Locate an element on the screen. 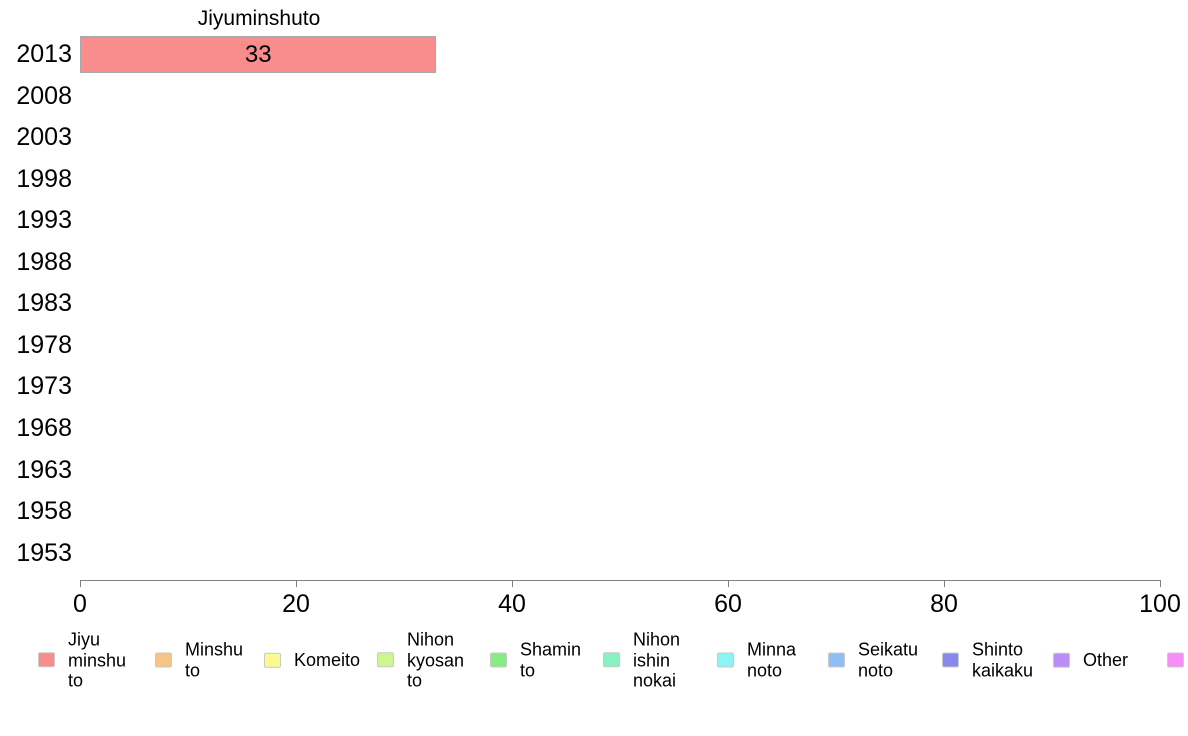  legend-item: Minna noto is located at coordinates (756, 660).